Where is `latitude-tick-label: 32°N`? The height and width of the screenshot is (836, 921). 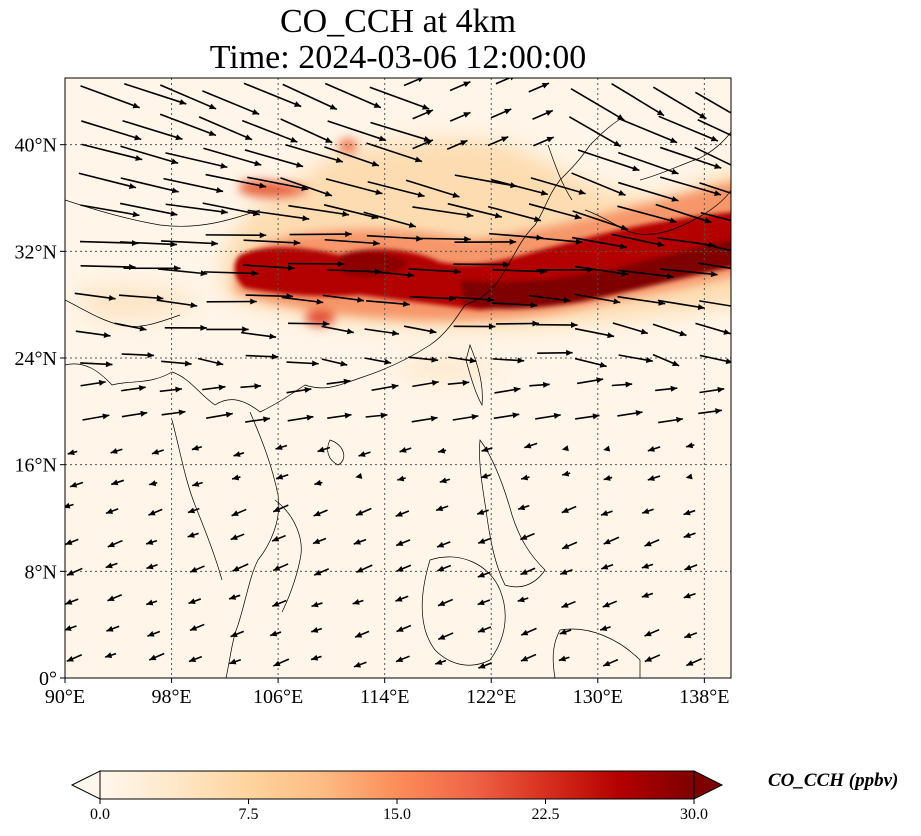 latitude-tick-label: 32°N is located at coordinates (36, 252).